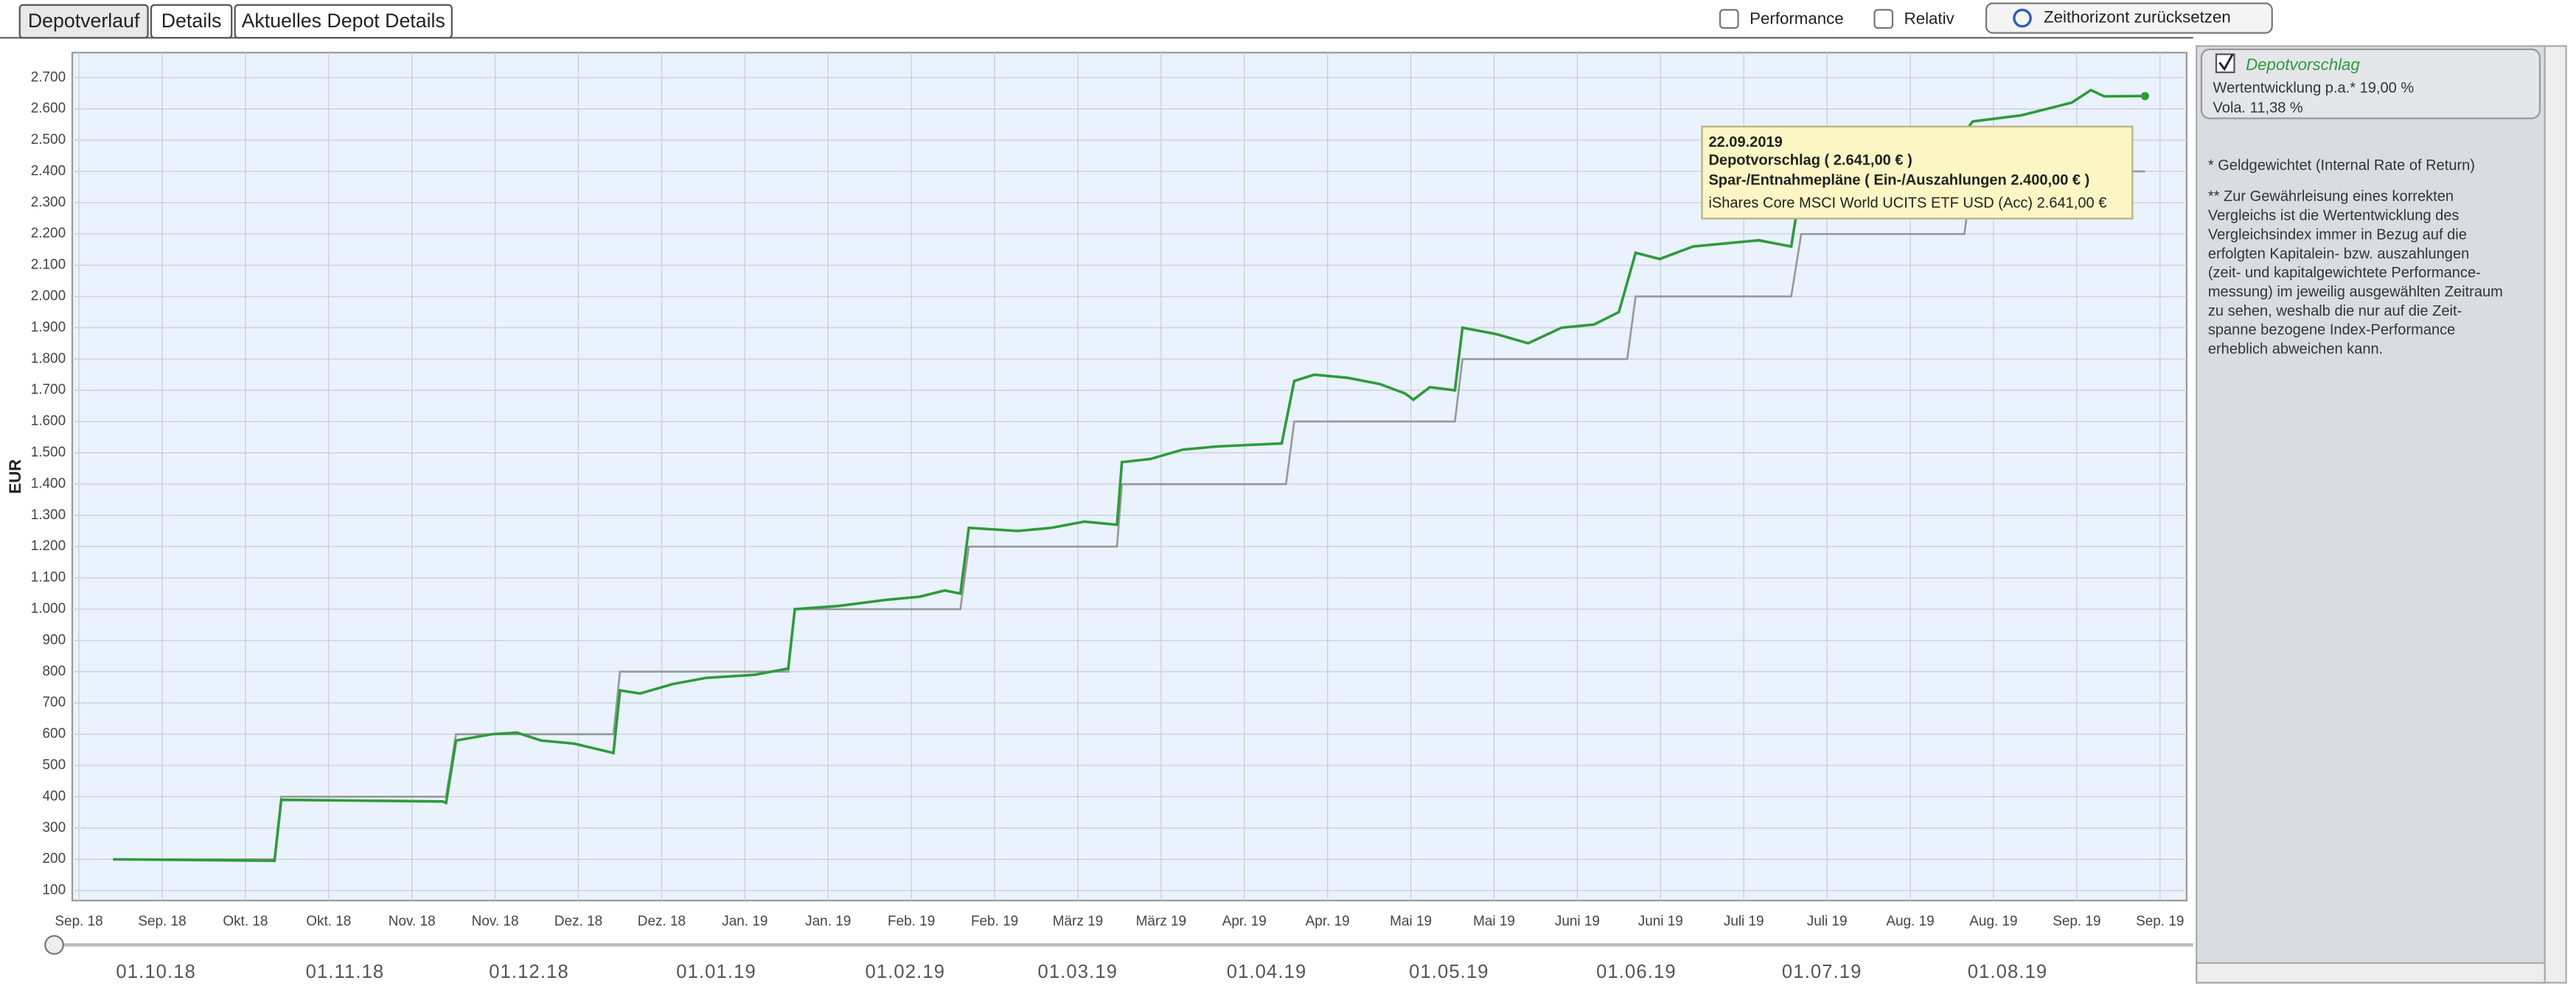 The image size is (2576, 1000). What do you see at coordinates (2145, 96) in the screenshot?
I see `end-point` at bounding box center [2145, 96].